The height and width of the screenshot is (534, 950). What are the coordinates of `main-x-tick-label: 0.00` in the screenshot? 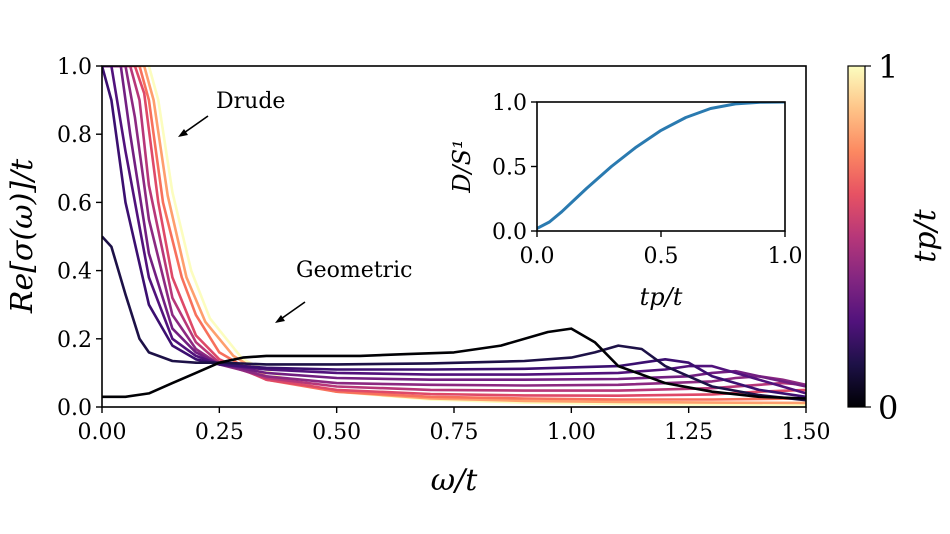 It's located at (102, 432).